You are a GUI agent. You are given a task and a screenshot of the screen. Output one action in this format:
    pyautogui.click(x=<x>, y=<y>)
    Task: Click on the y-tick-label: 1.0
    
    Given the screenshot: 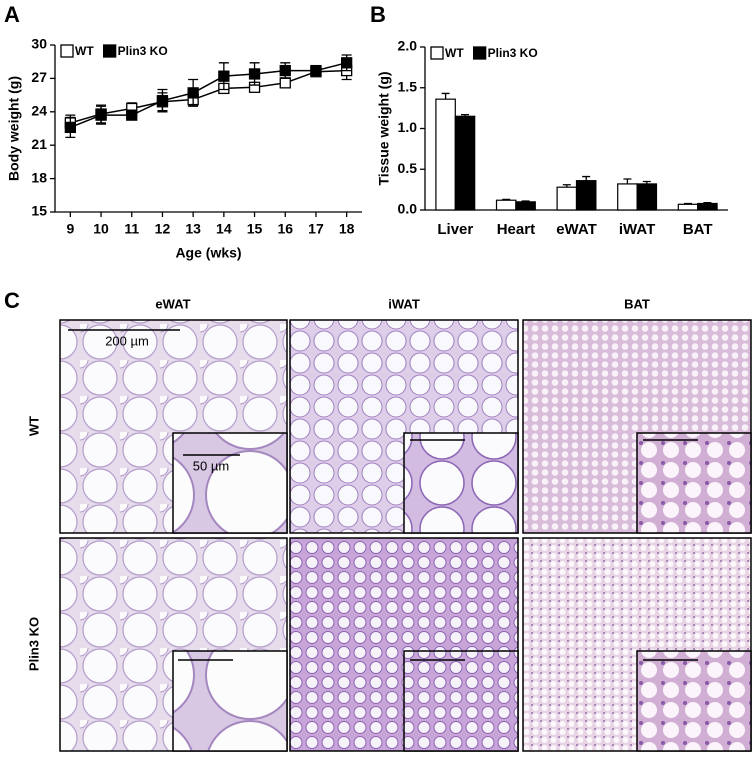 What is the action you would take?
    pyautogui.click(x=408, y=127)
    